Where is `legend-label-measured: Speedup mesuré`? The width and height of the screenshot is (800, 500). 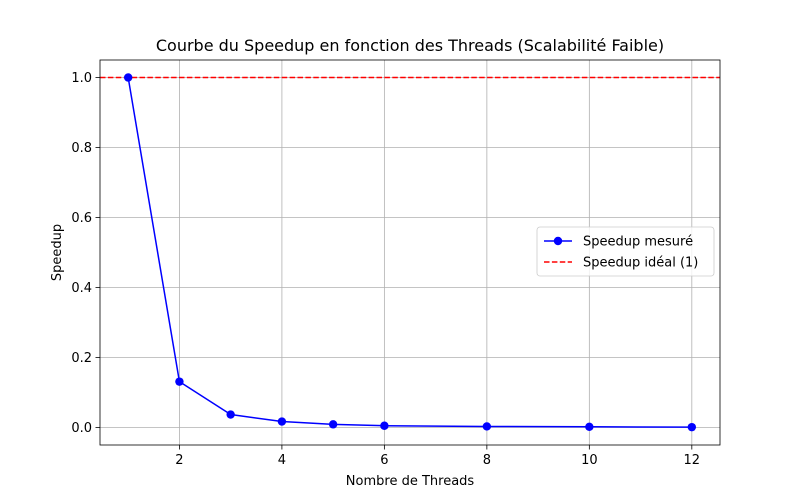 legend-label-measured: Speedup mesuré is located at coordinates (638, 242).